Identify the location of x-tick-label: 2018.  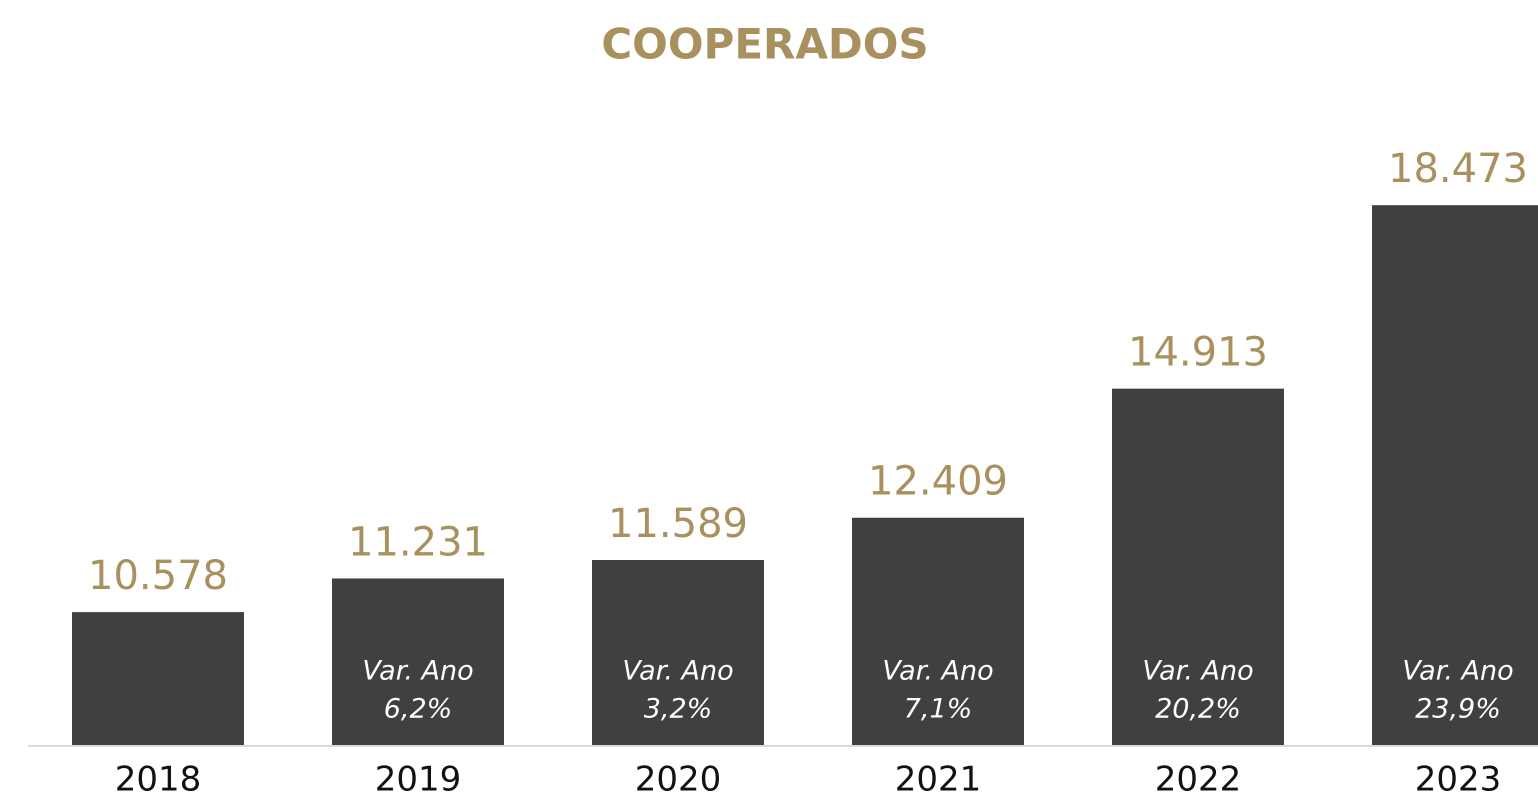
(158, 779).